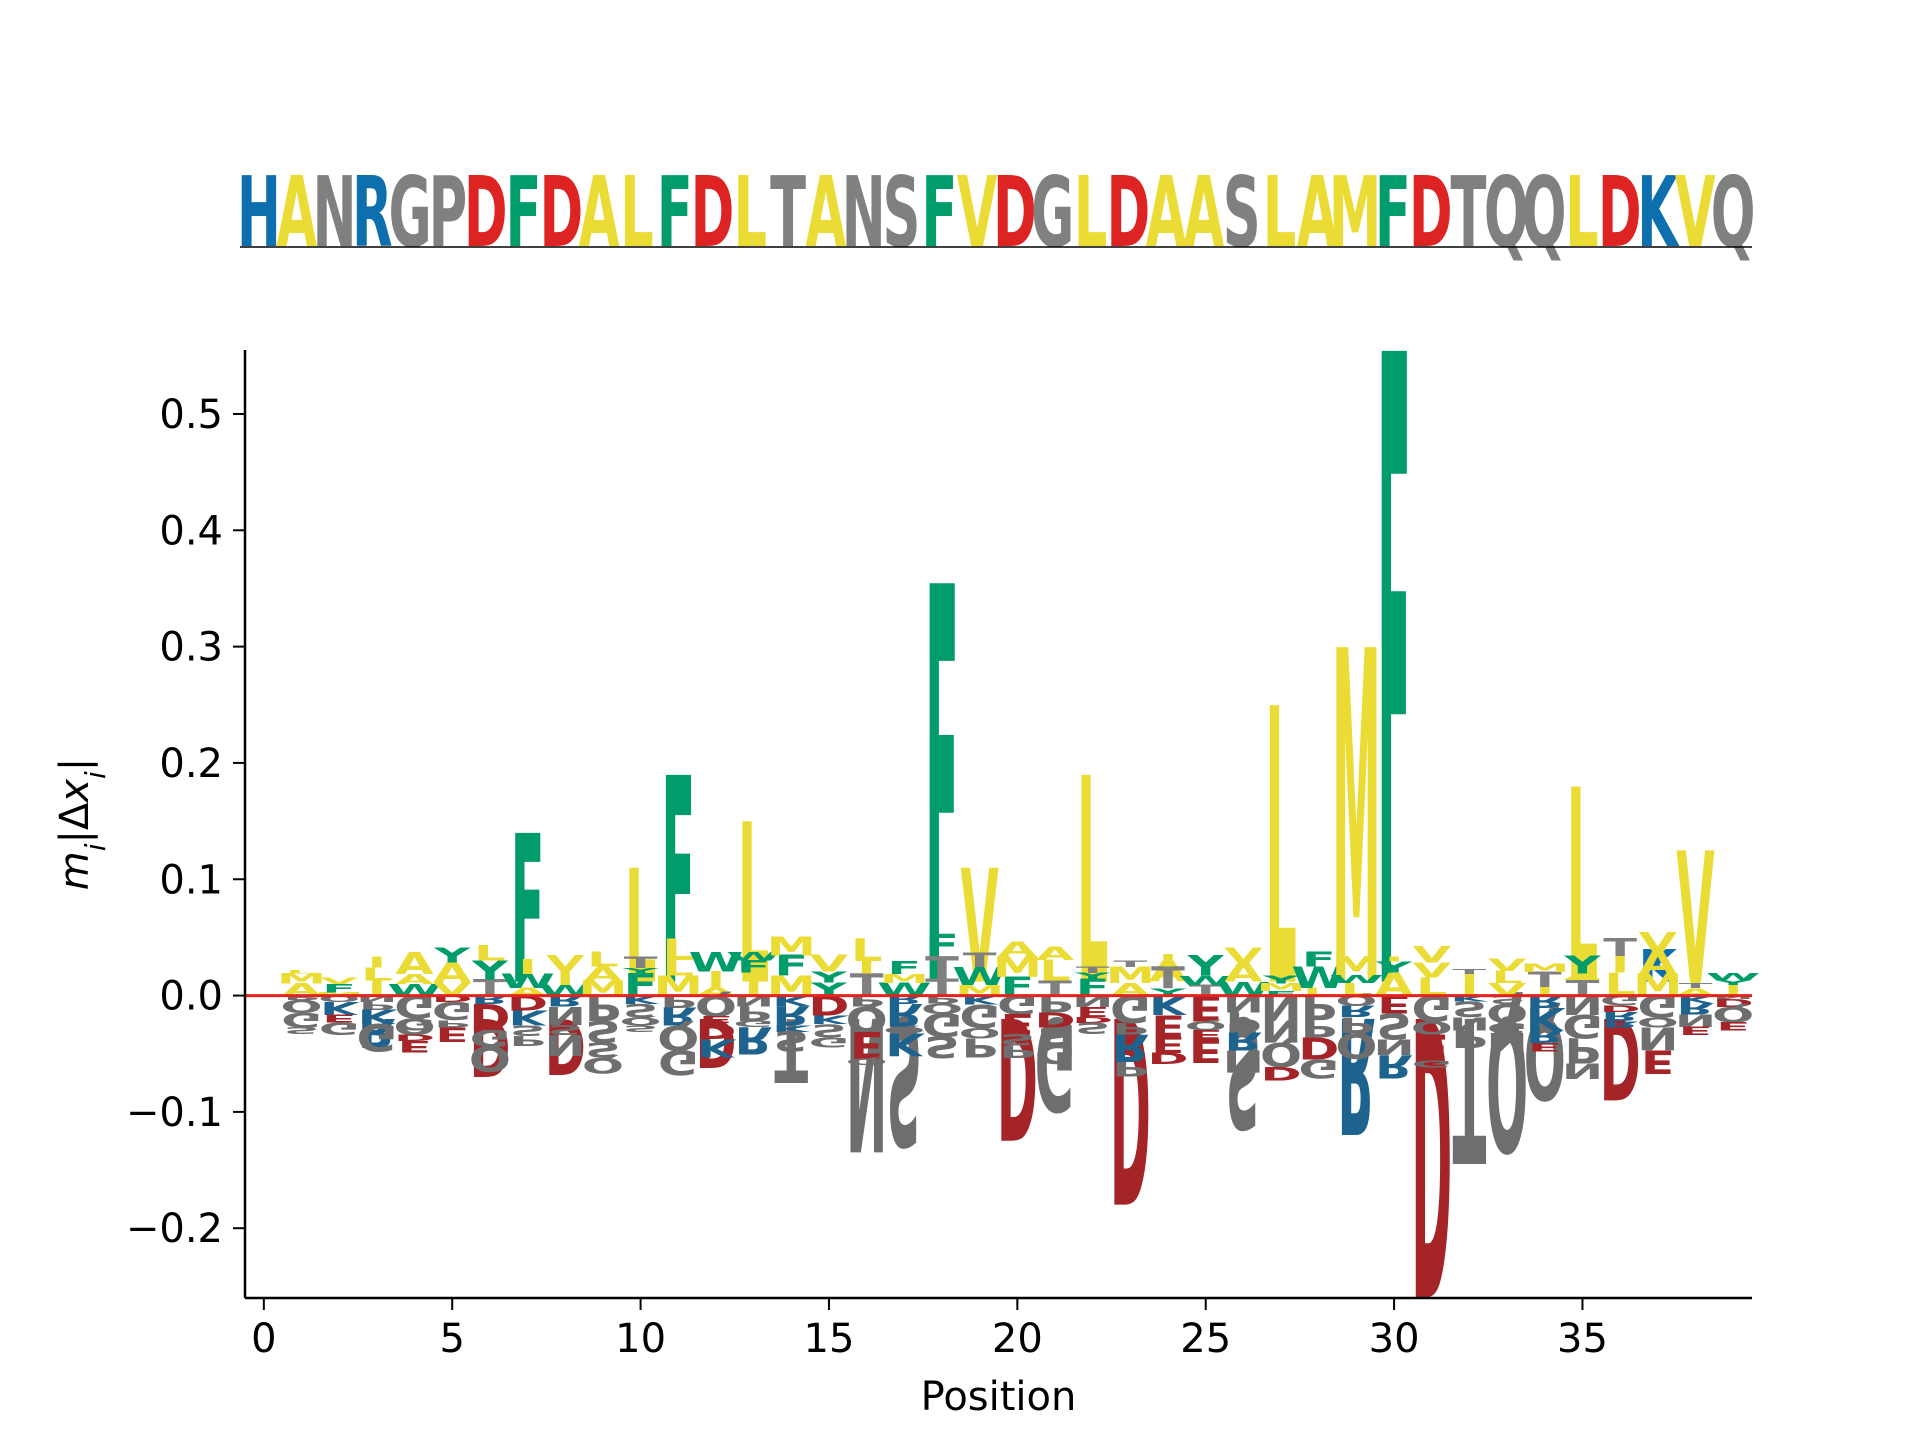 This screenshot has height=1444, width=1920. I want to click on x-tick-label: 35, so click(1582, 1339).